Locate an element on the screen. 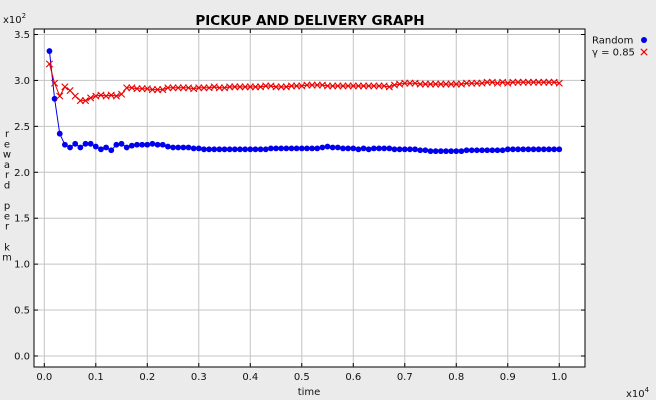 Image resolution: width=656 pixels, height=400 pixels. y-tick-label: 3.5 is located at coordinates (22, 35).